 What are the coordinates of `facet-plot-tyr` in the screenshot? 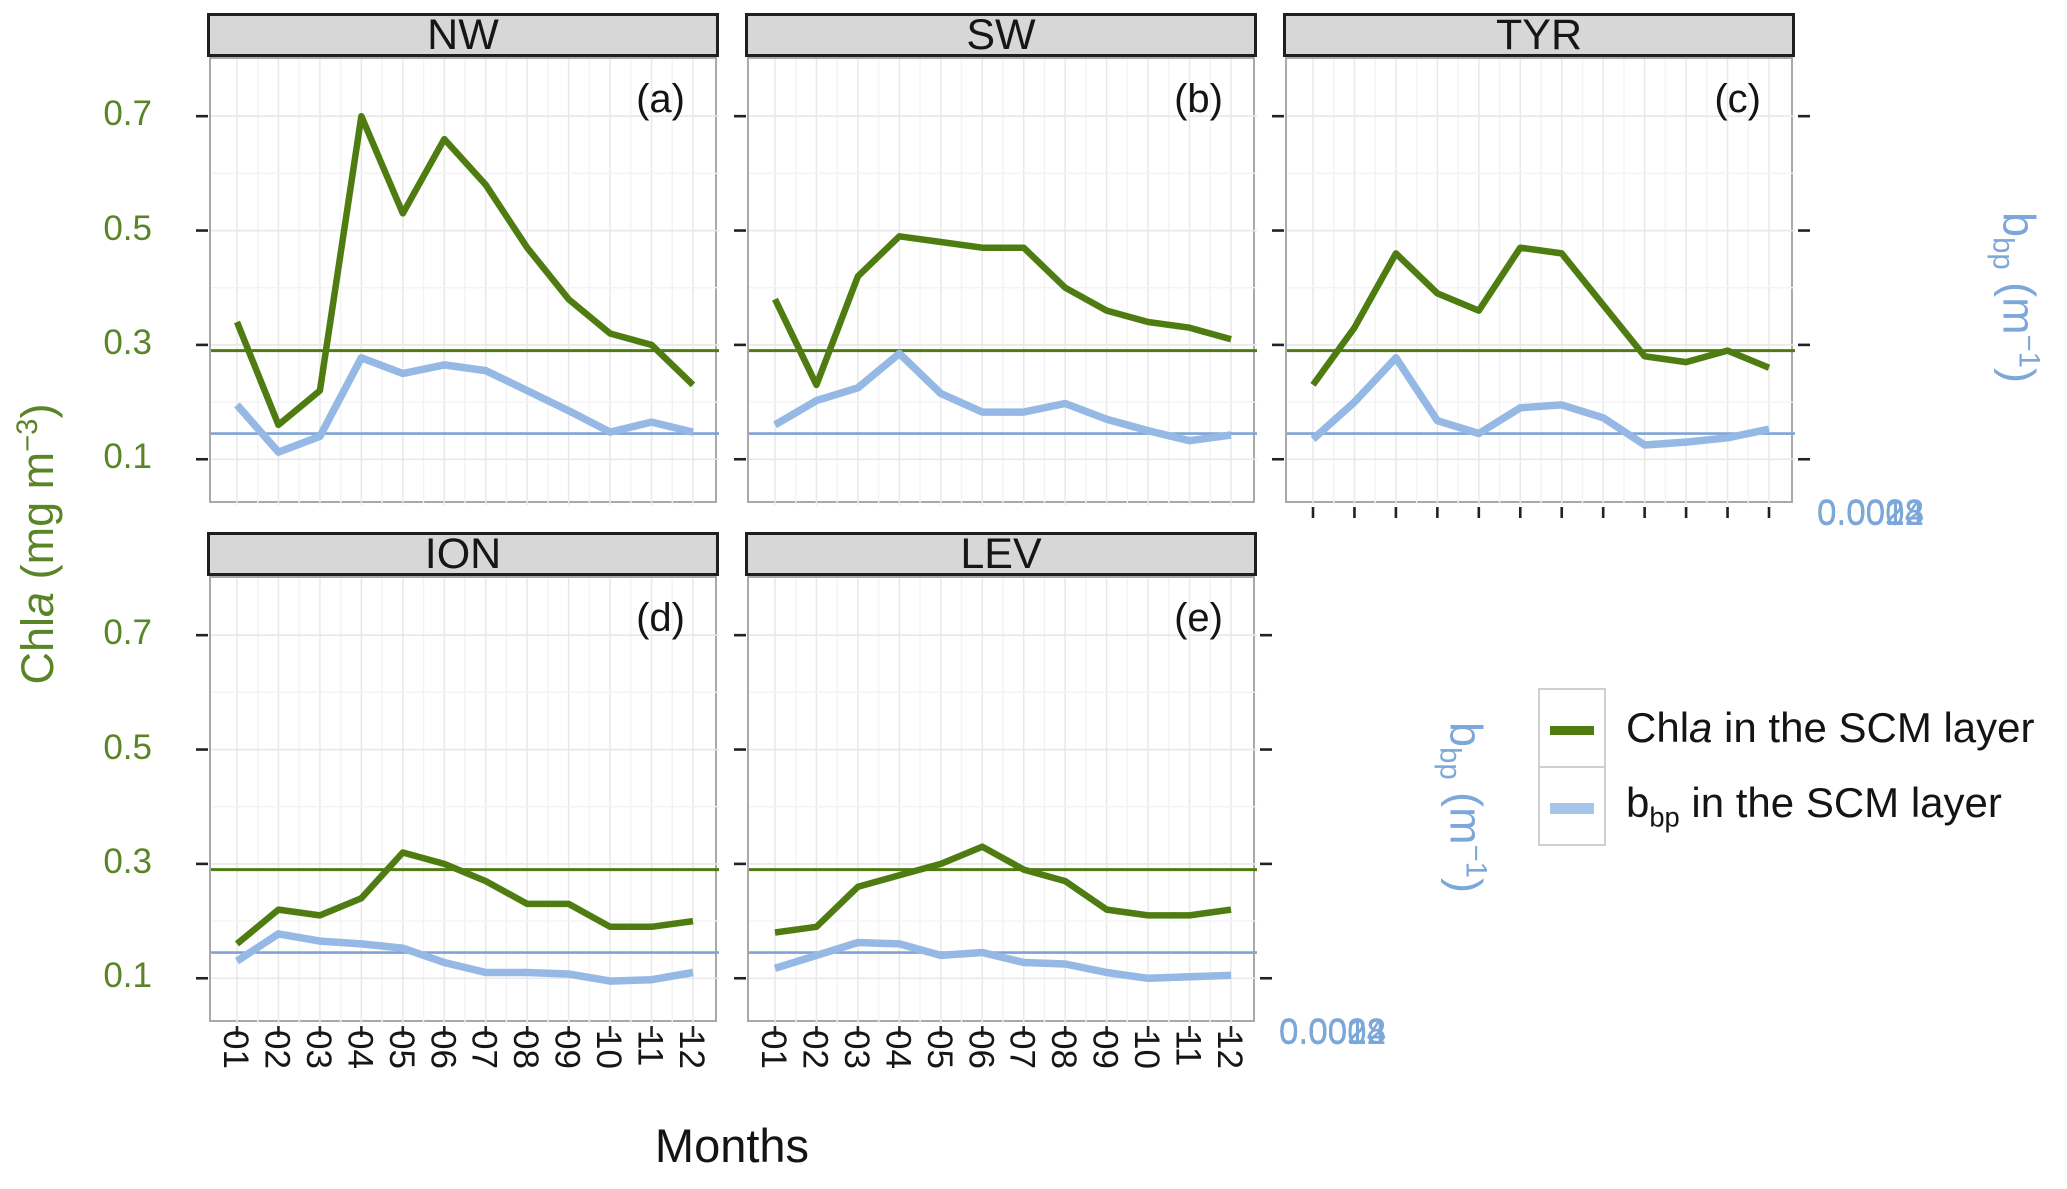 It's located at (1541, 288).